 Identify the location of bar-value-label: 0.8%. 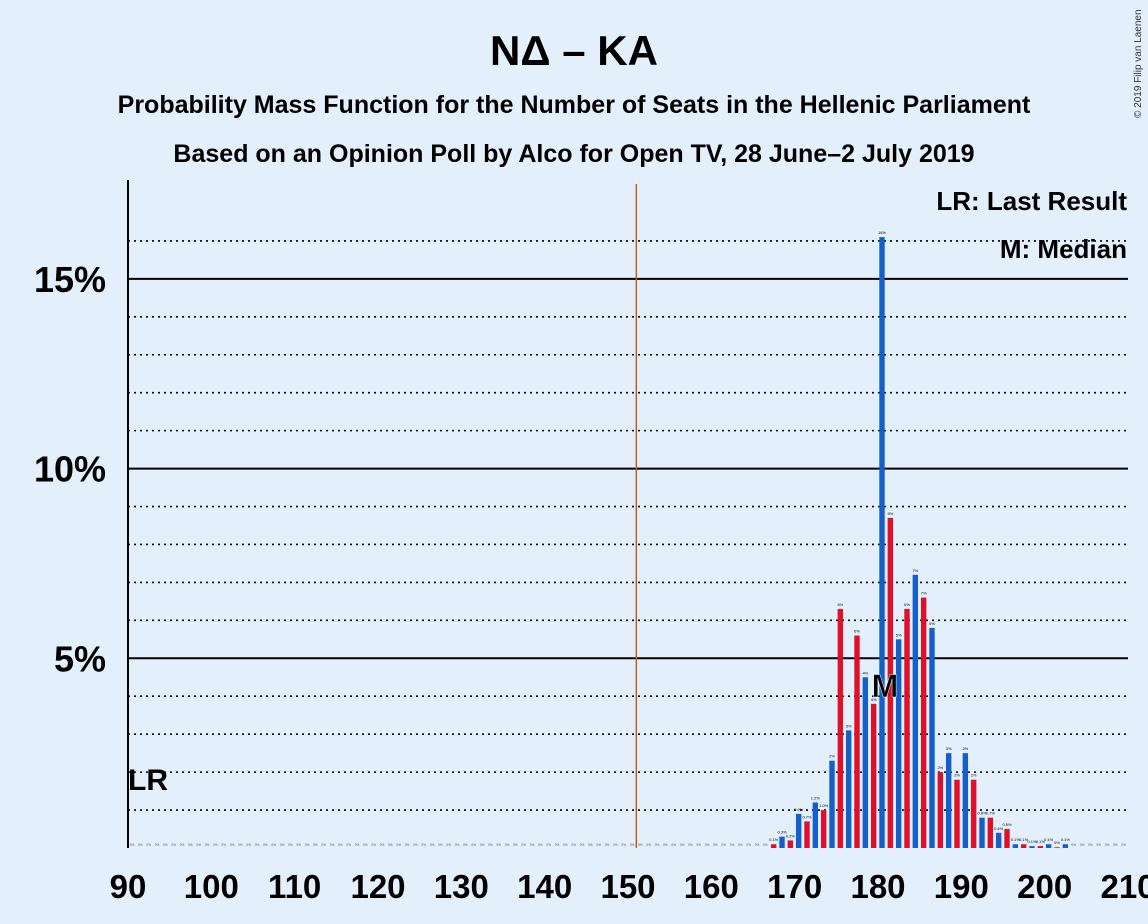
(982, 813).